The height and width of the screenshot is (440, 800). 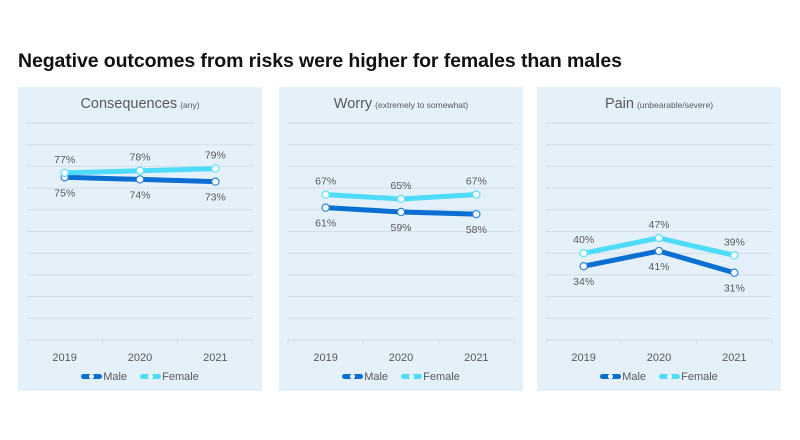 What do you see at coordinates (476, 230) in the screenshot?
I see `data-label-male: 58%` at bounding box center [476, 230].